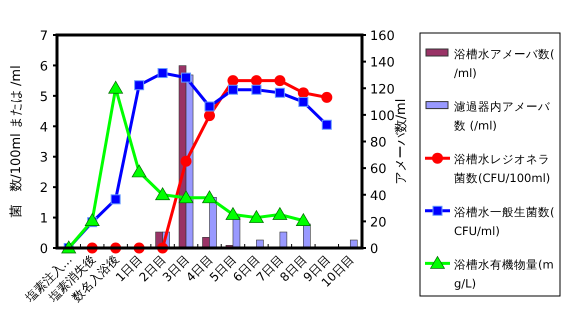 The height and width of the screenshot is (332, 566). What do you see at coordinates (382, 63) in the screenshot?
I see `y2-tick-label: 140` at bounding box center [382, 63].